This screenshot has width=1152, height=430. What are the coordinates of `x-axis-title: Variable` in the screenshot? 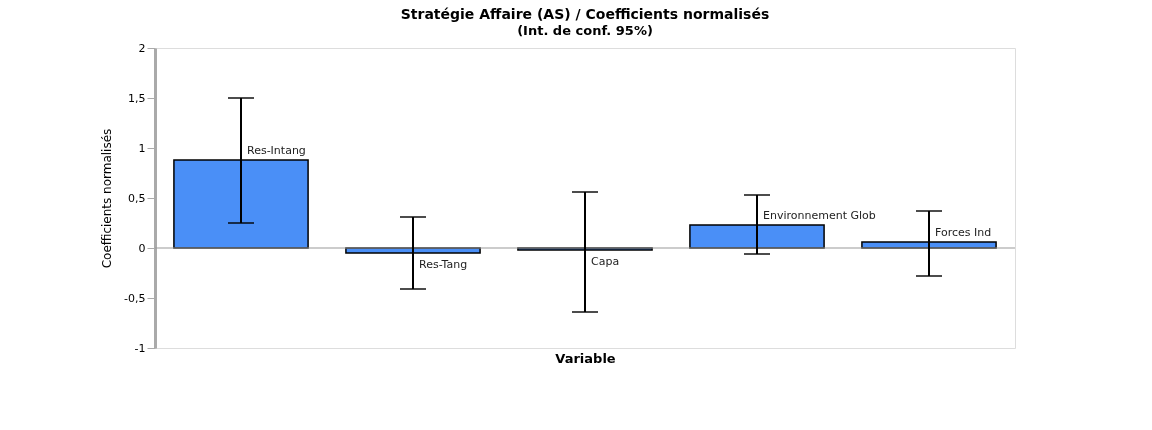 It's located at (585, 358).